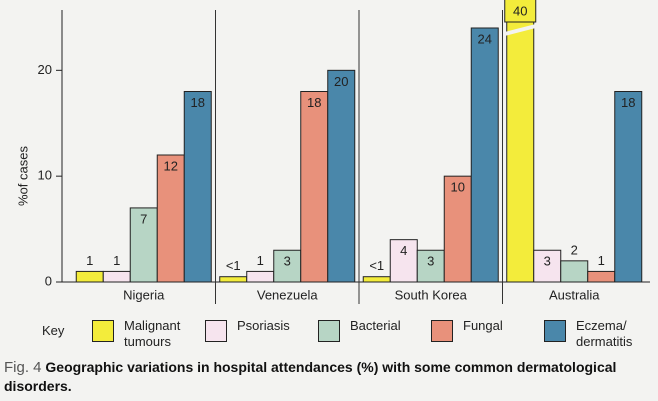  I want to click on x-tick-label: Australia, so click(574, 294).